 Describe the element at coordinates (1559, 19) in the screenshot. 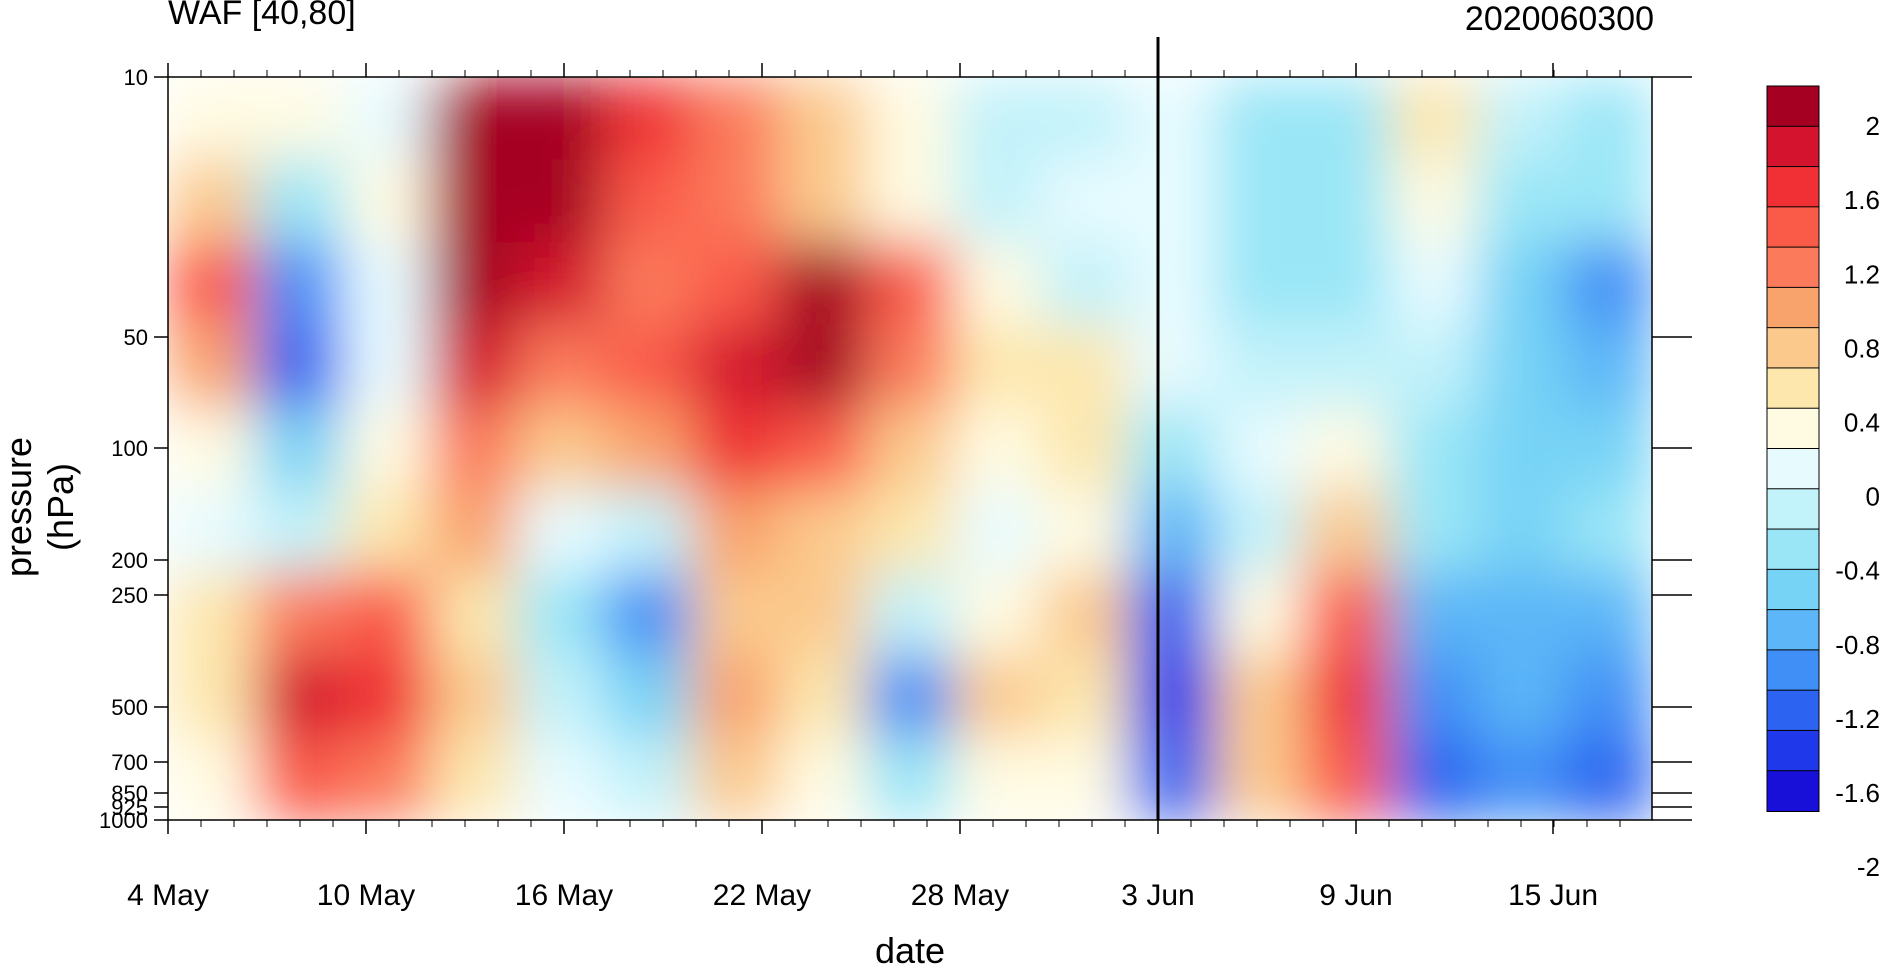

I see `chart-title-right: 2020060300` at that location.